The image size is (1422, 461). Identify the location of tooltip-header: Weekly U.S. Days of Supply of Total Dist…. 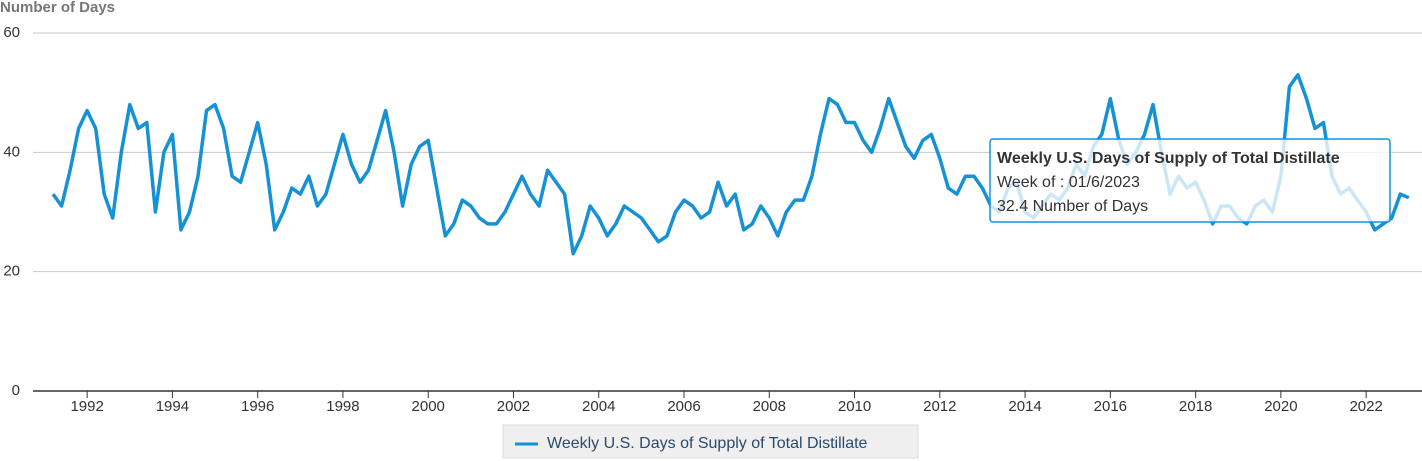
(1168, 158).